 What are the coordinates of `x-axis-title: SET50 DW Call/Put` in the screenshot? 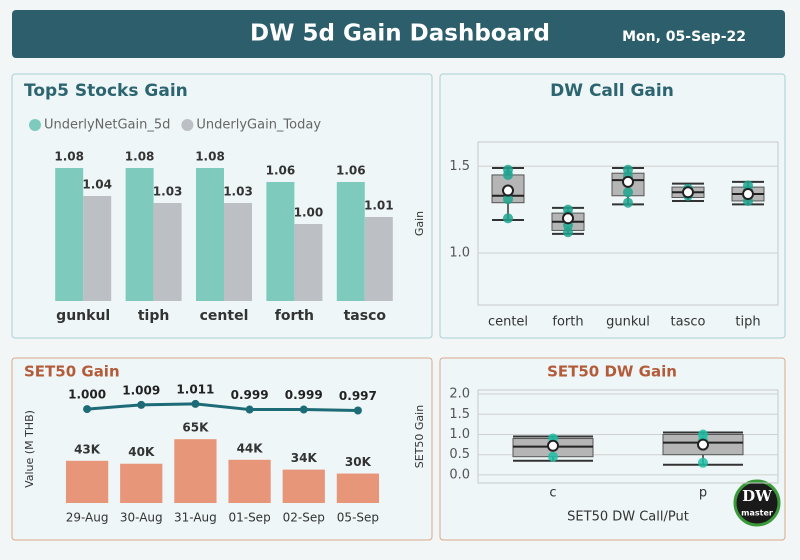 It's located at (628, 517).